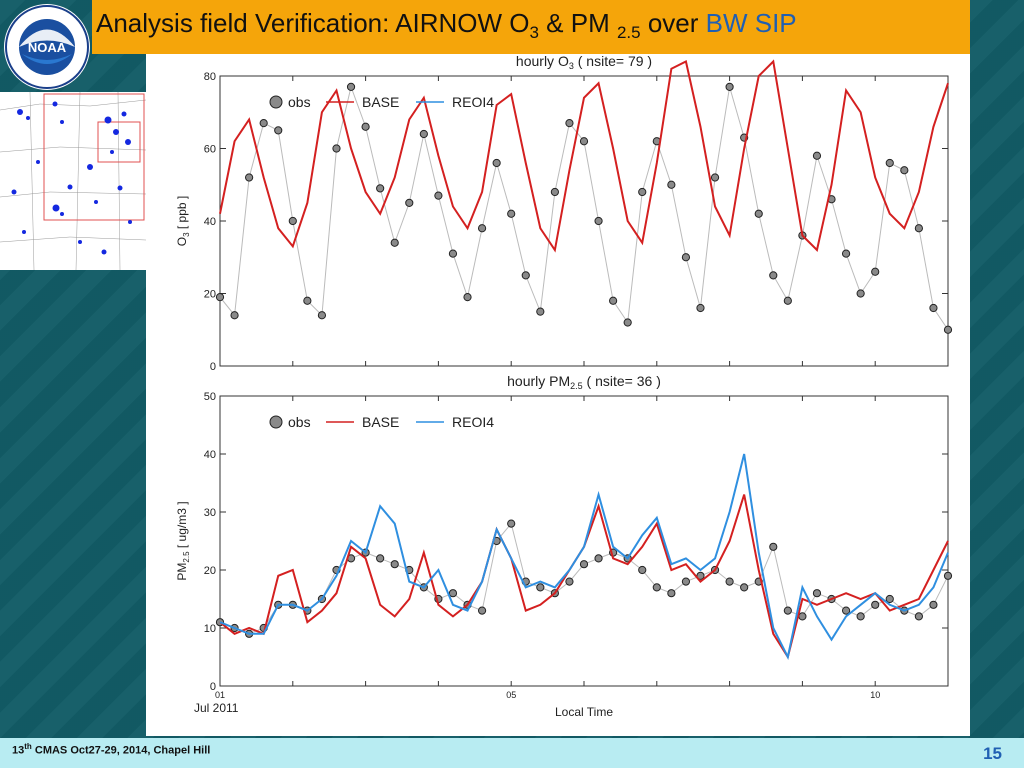 The width and height of the screenshot is (1024, 768). I want to click on x-axis-title: Local Time, so click(584, 712).